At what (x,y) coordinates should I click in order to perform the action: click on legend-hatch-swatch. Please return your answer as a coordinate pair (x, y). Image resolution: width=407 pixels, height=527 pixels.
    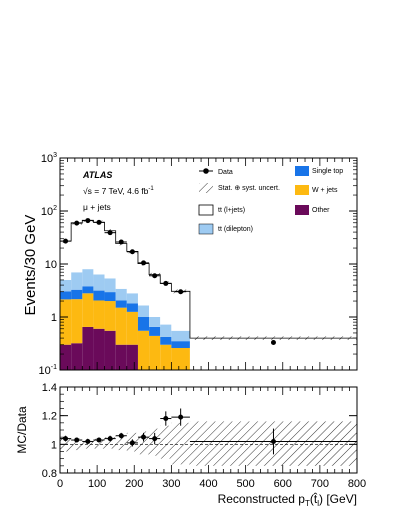
    Looking at the image, I should click on (206, 188).